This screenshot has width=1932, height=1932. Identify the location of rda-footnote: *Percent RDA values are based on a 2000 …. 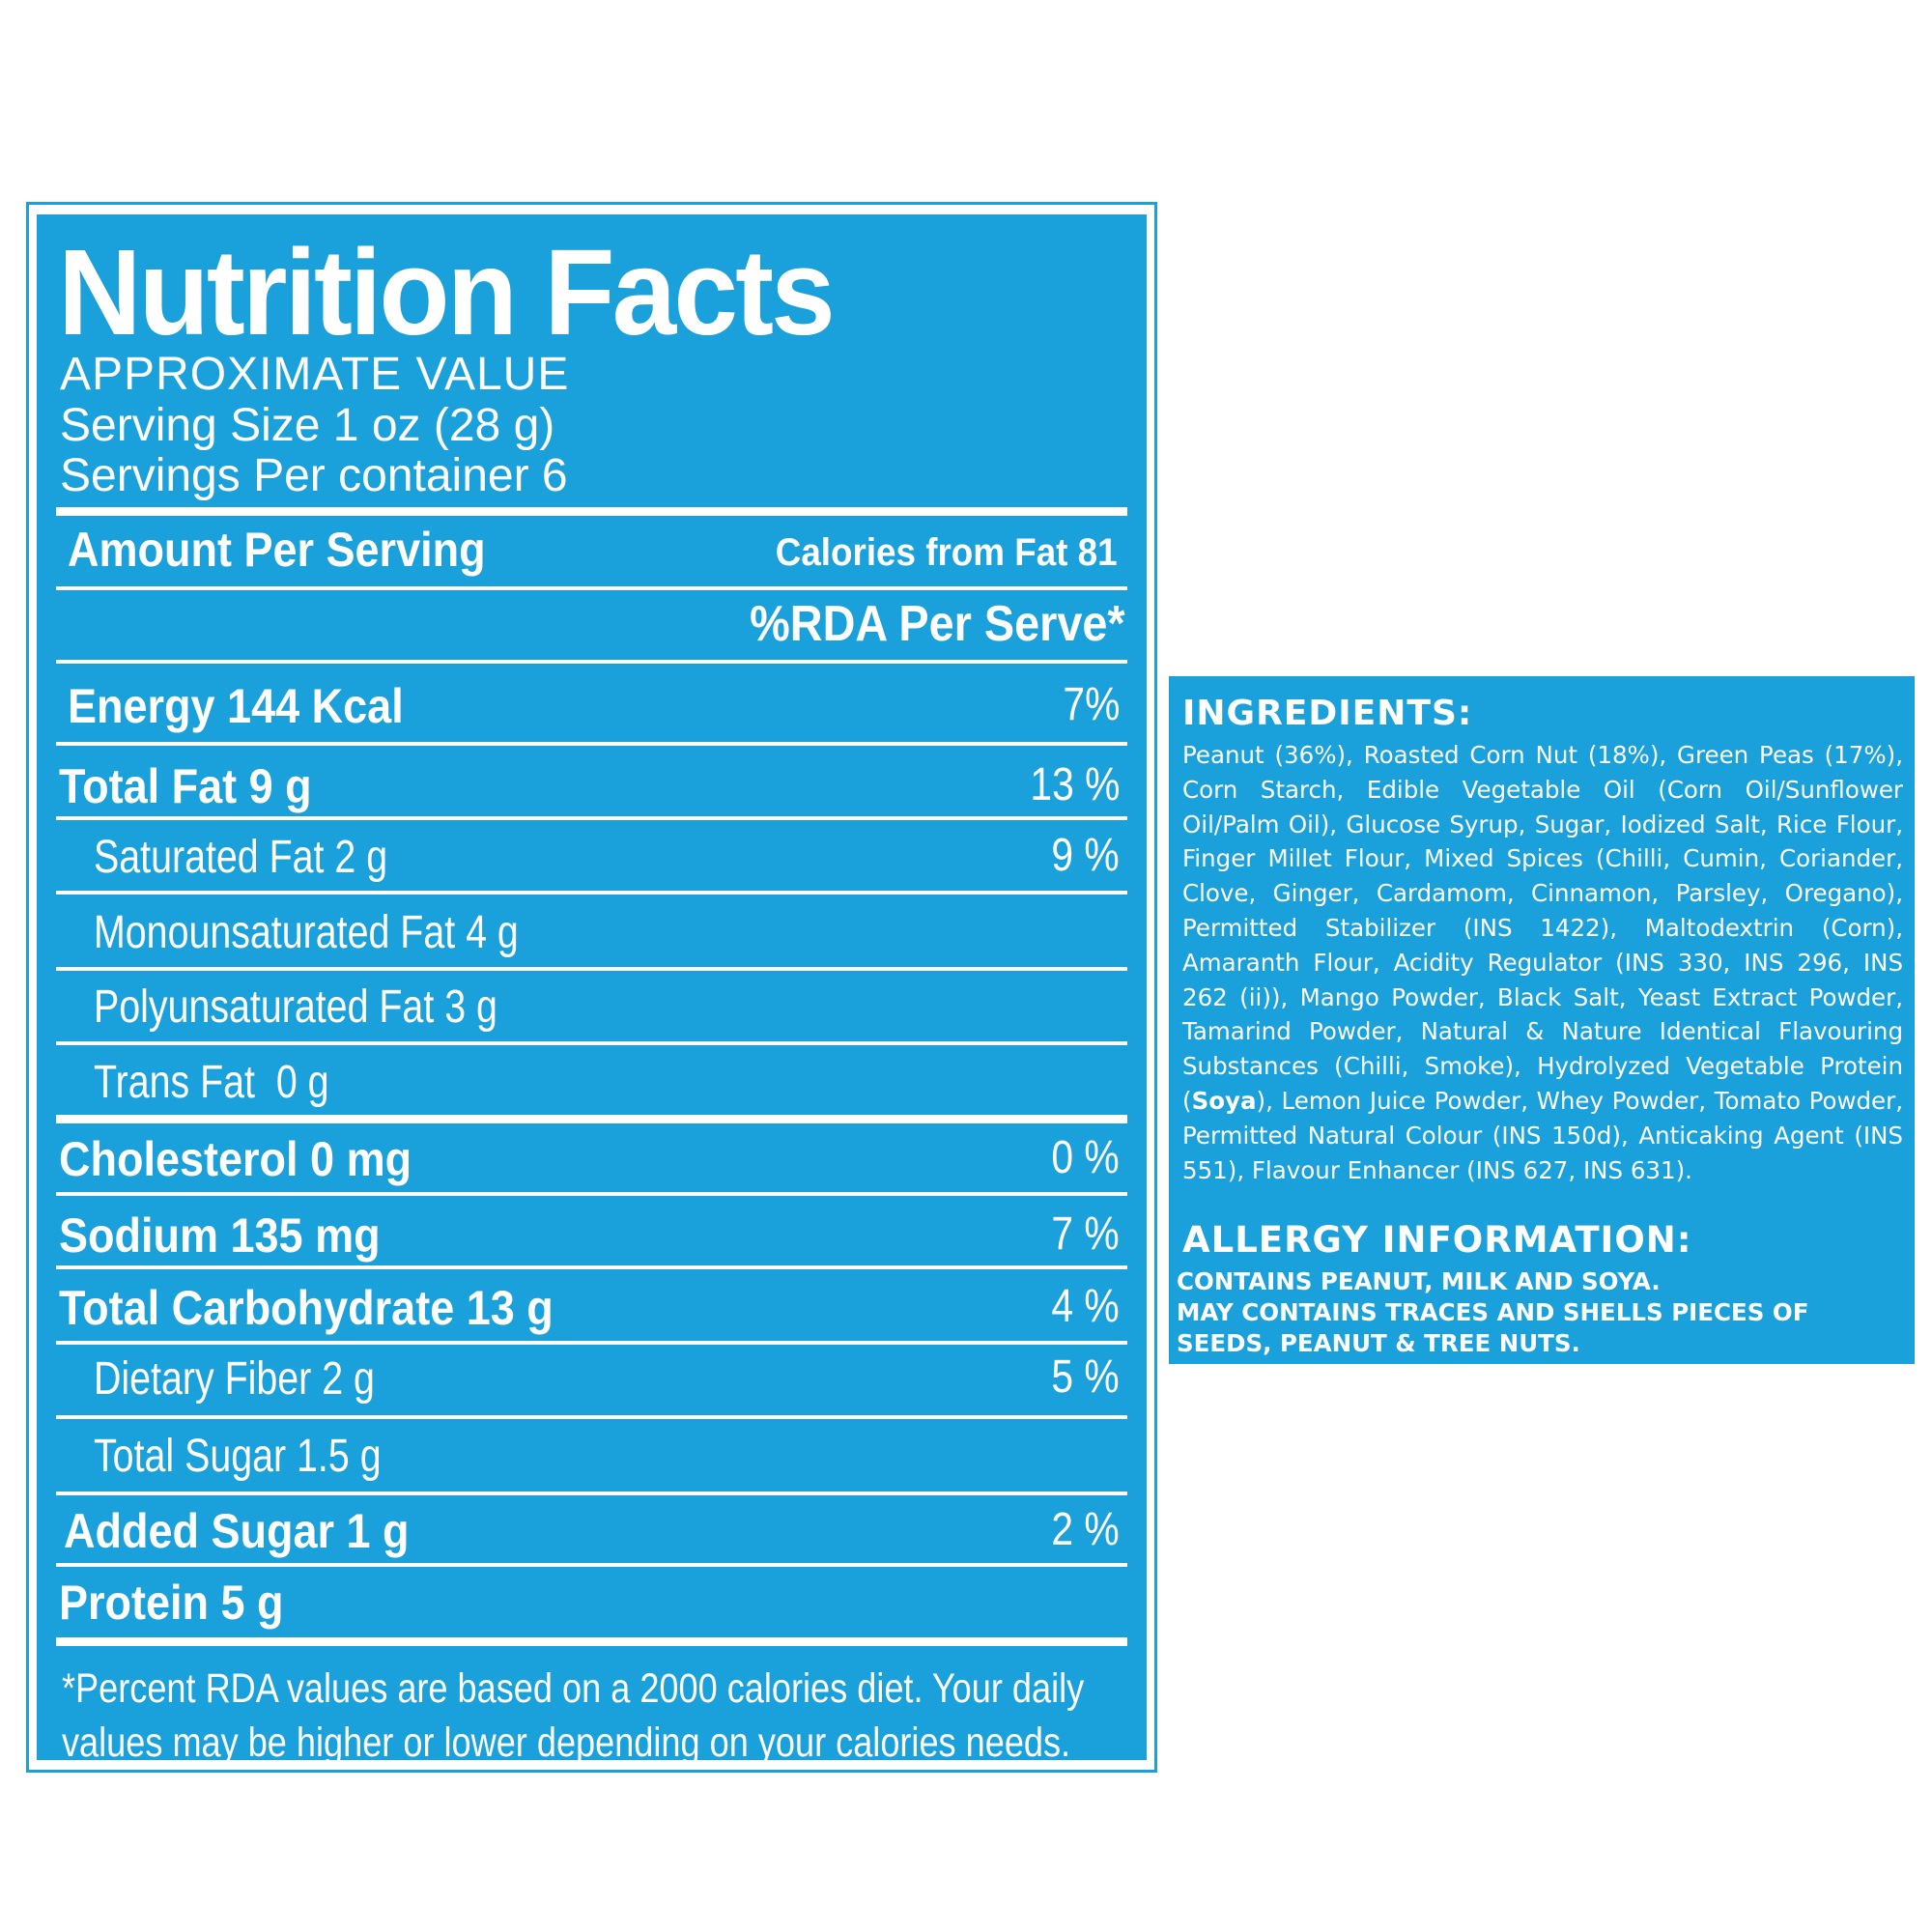
(573, 1716).